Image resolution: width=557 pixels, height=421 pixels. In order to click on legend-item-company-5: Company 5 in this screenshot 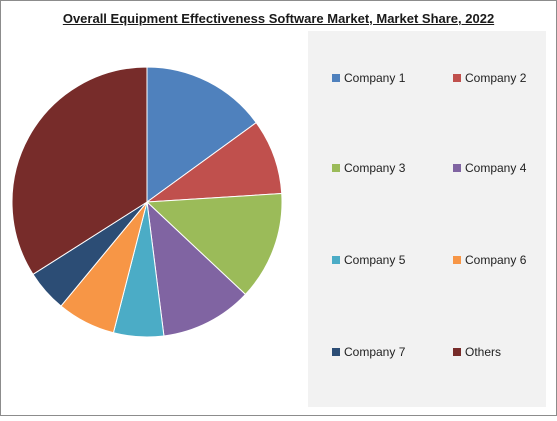, I will do `click(368, 260)`.